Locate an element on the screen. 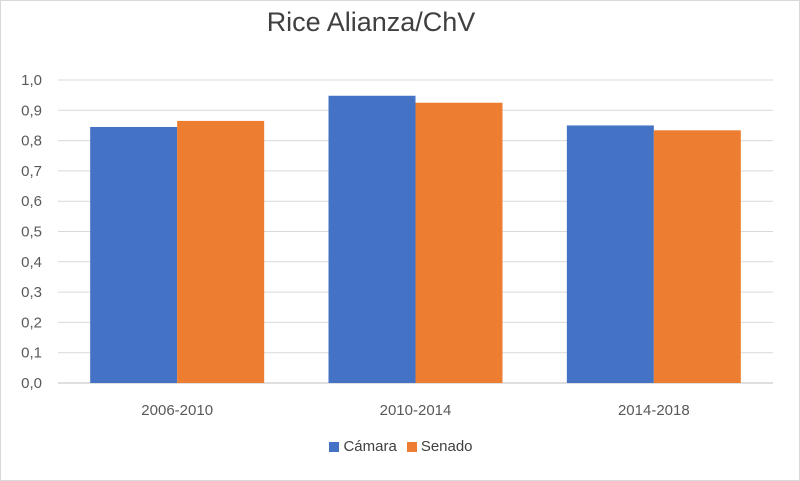 The width and height of the screenshot is (800, 481). x-tick-label: 2014-2018 is located at coordinates (654, 410).